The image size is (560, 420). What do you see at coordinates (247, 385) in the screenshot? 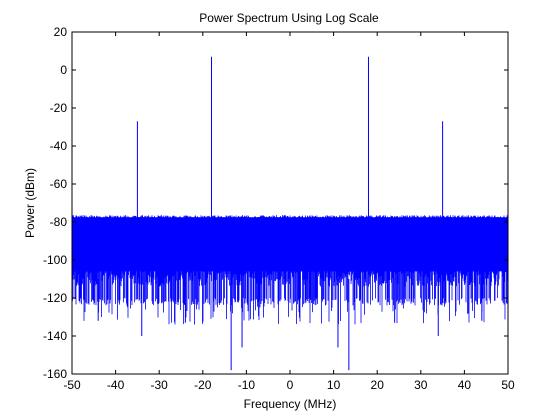
I see `x-tick-label: -10` at bounding box center [247, 385].